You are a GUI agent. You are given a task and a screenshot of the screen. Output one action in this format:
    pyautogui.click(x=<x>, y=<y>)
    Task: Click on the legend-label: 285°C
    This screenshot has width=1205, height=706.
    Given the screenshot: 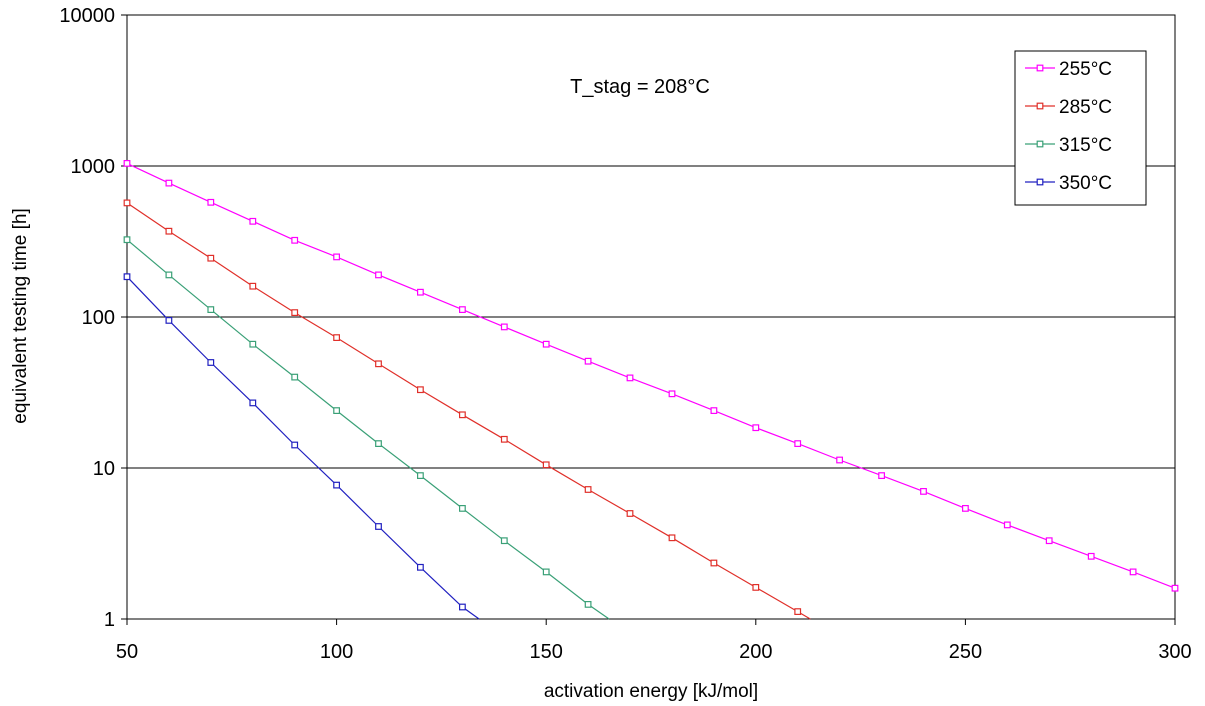 What is the action you would take?
    pyautogui.click(x=1085, y=107)
    